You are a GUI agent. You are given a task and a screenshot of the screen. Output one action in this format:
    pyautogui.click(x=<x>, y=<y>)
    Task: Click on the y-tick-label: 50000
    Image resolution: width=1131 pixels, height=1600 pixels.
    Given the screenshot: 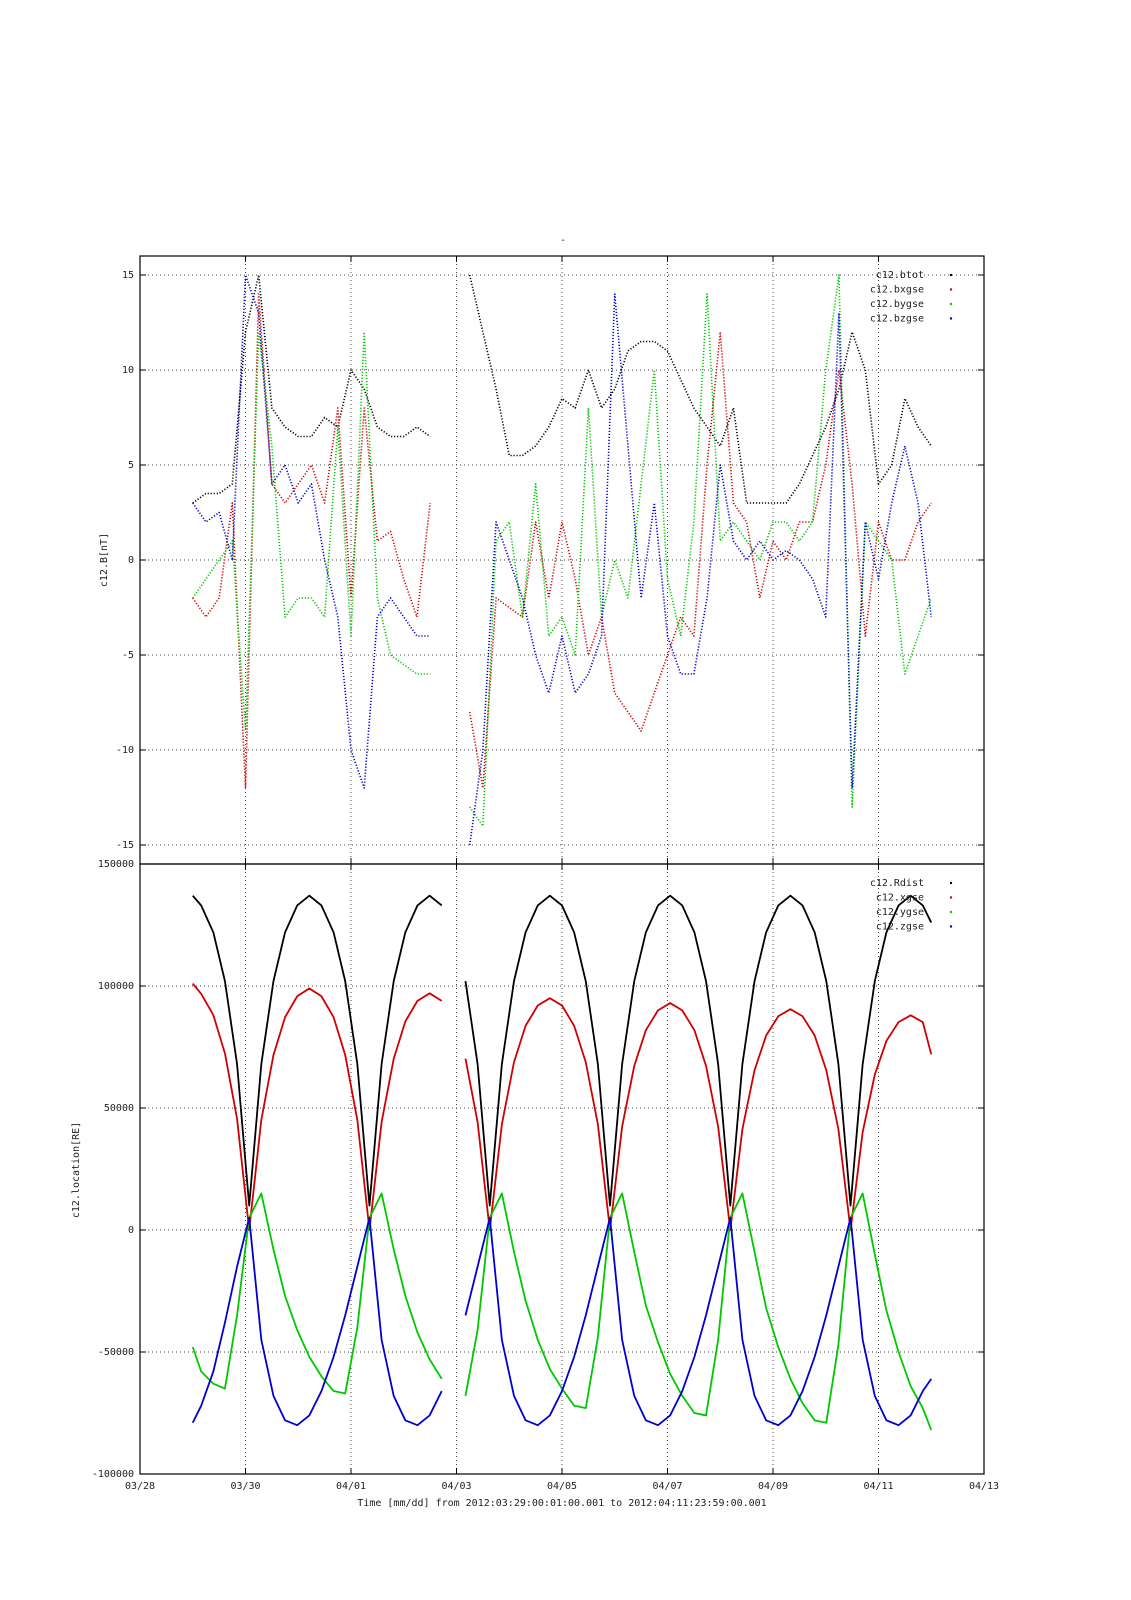 What is the action you would take?
    pyautogui.click(x=119, y=1108)
    